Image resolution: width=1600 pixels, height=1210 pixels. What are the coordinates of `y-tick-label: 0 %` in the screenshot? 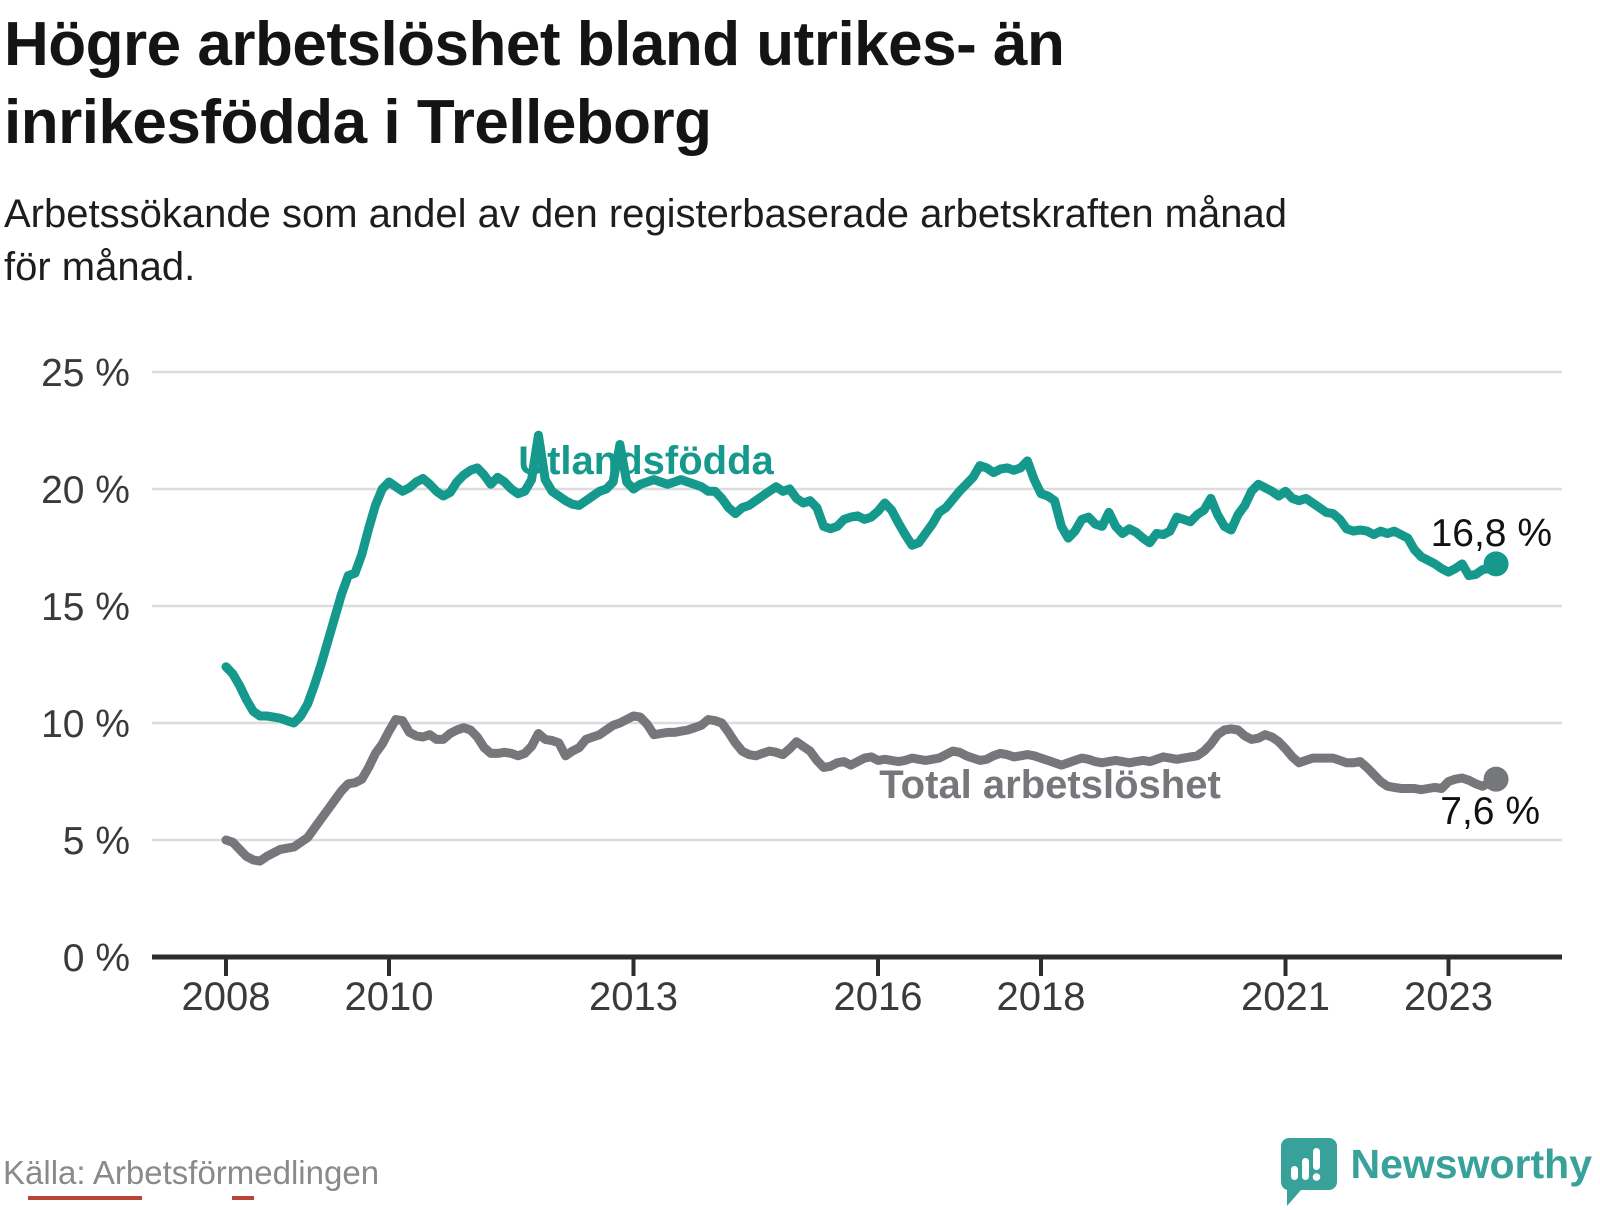 It's located at (96, 958).